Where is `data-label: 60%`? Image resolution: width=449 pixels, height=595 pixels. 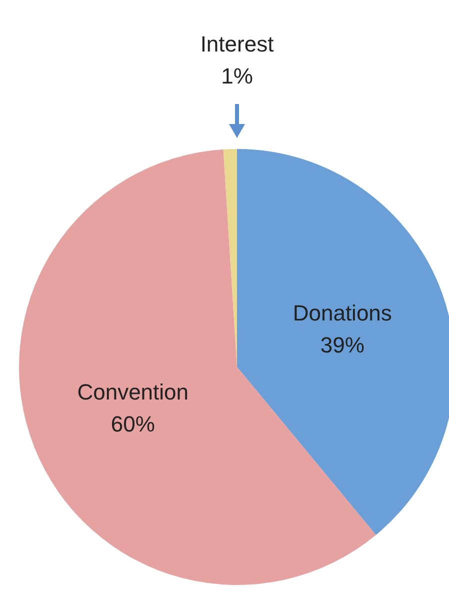 data-label: 60% is located at coordinates (132, 424).